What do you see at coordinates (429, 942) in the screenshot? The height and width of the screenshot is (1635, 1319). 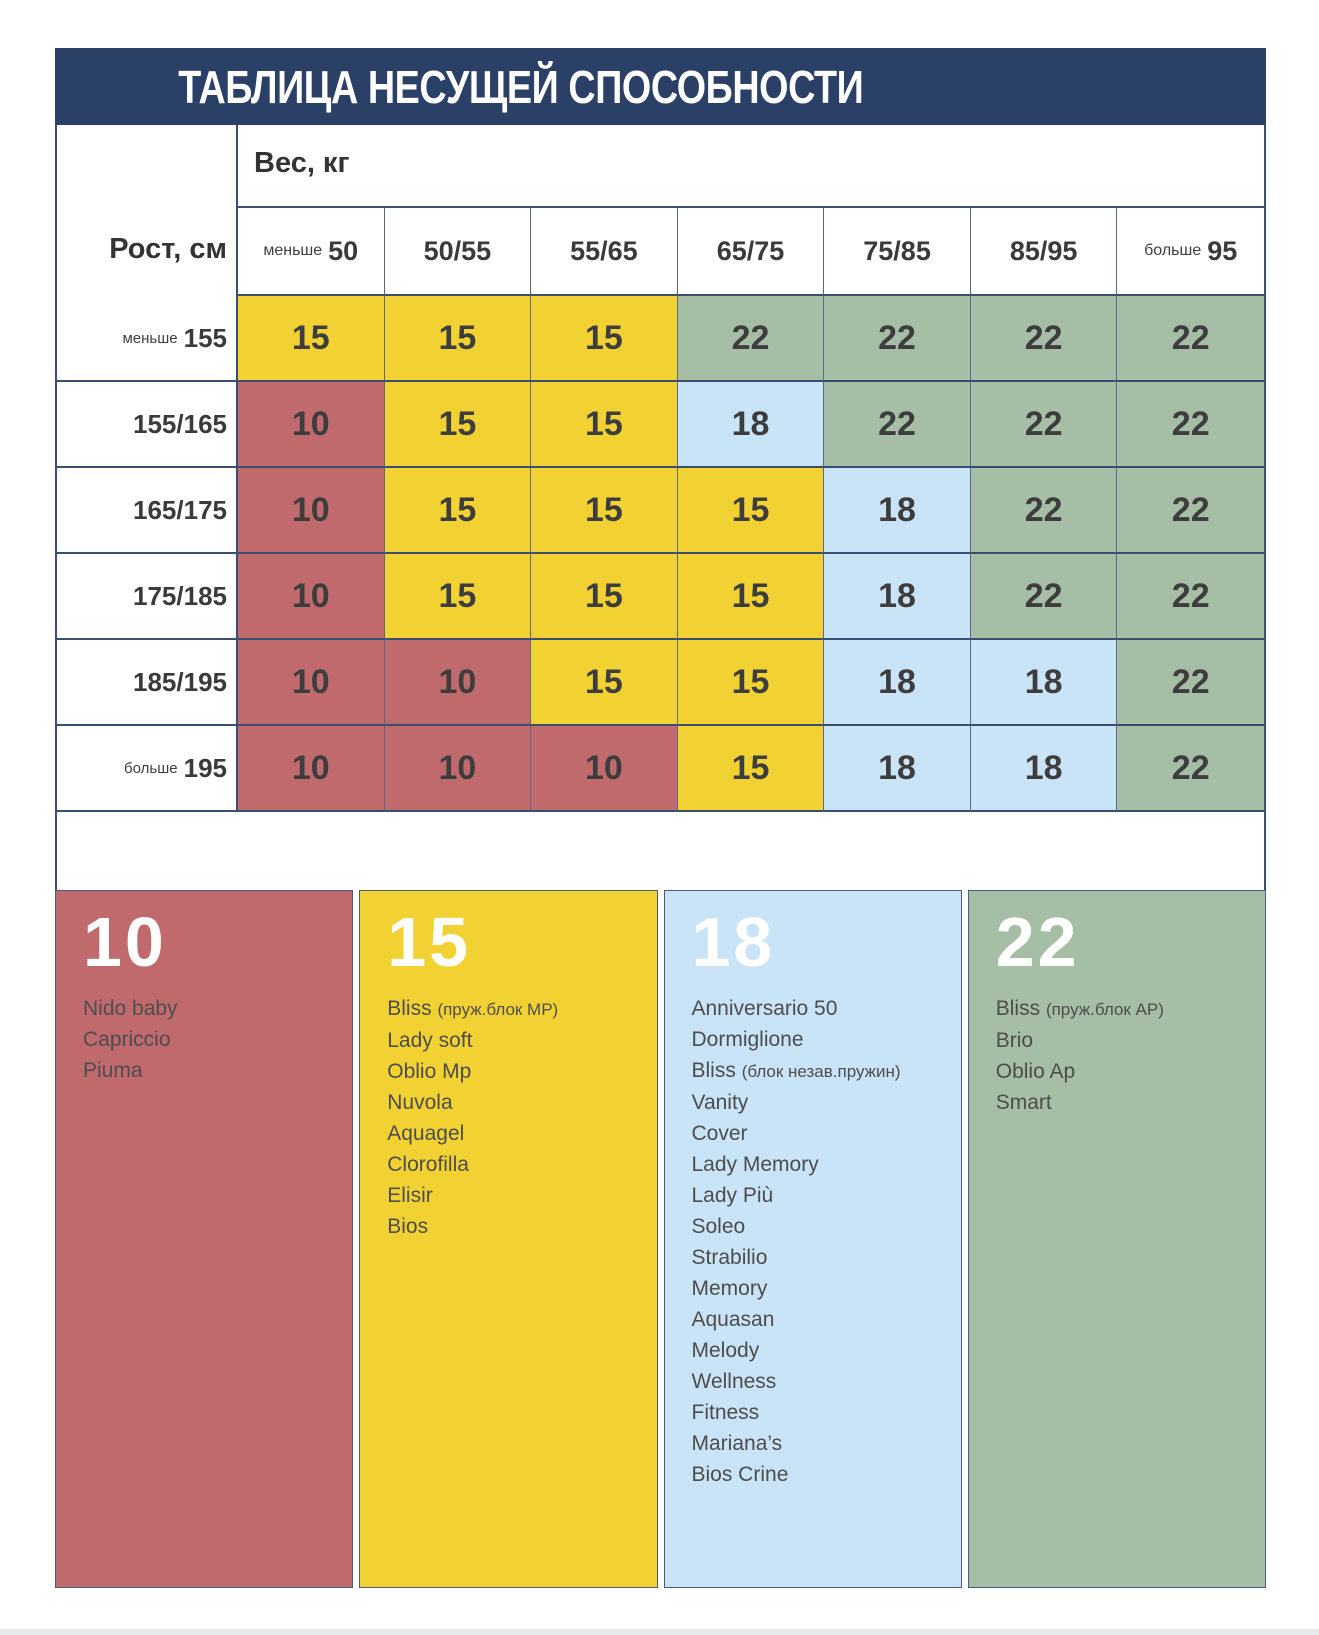 I see `legend-value: 15` at bounding box center [429, 942].